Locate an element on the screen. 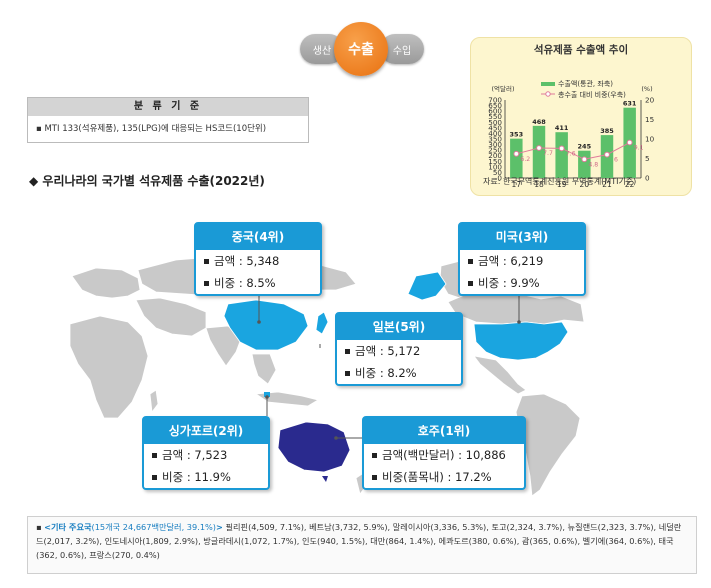 This screenshot has height=588, width=711. y-tick-left-label: 0 is located at coordinates (499, 178).